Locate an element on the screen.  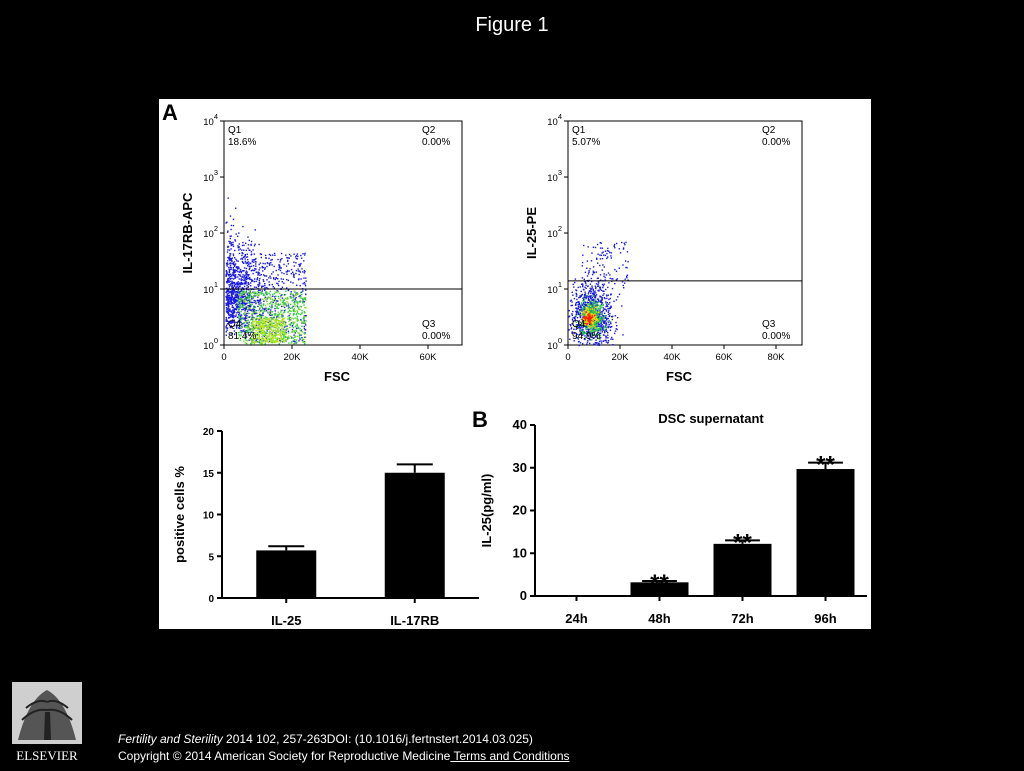
x-tick-label: 80K is located at coordinates (777, 357).